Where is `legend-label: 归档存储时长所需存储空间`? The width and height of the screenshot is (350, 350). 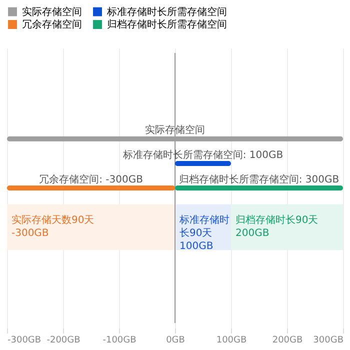
legend-label: 归档存储时长所需存储空间 is located at coordinates (167, 24).